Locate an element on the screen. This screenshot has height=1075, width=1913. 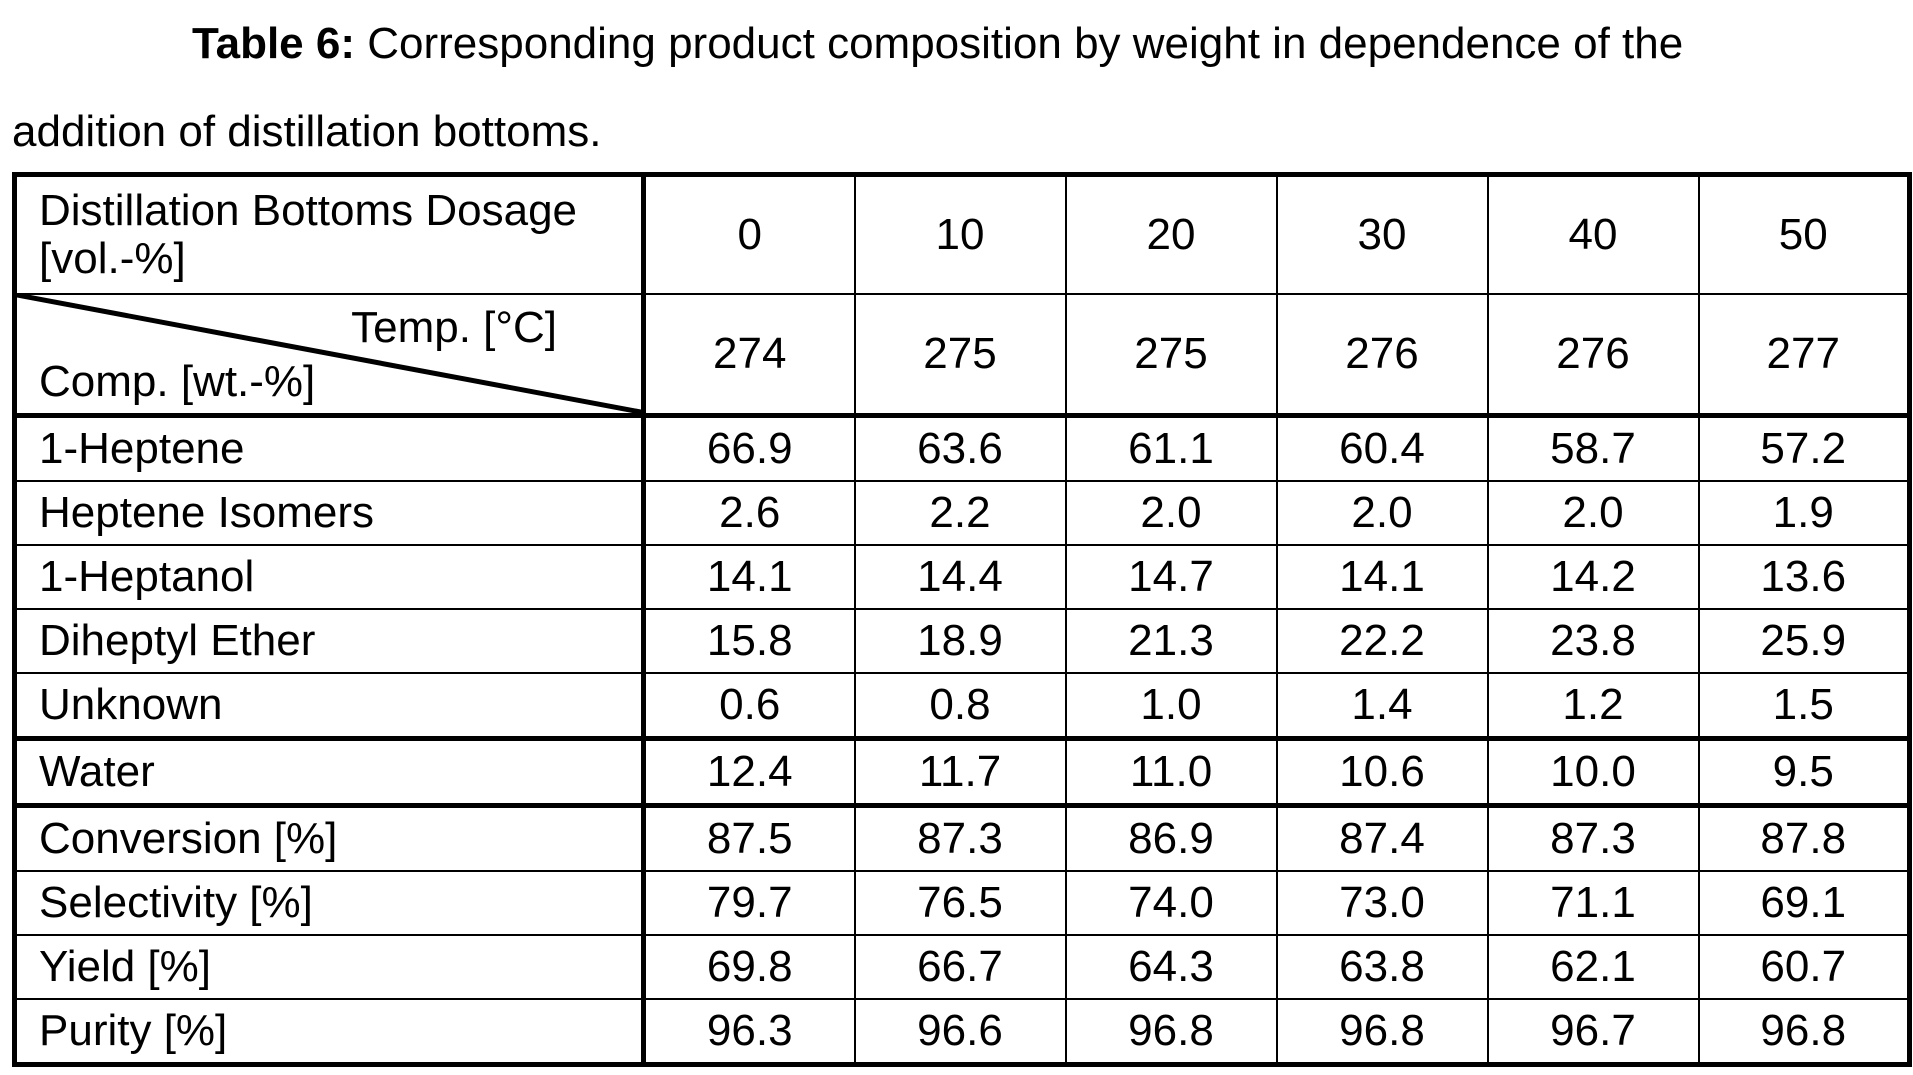
value-cell: 21.3 is located at coordinates (1171, 641).